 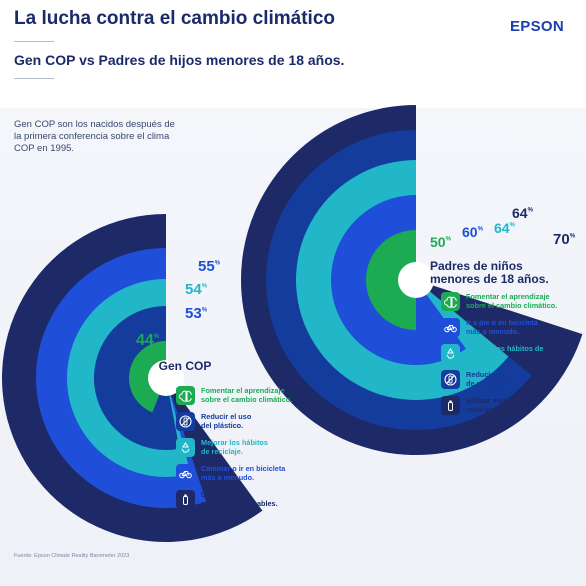 I want to click on legend-item: Caminar o ir en bicicleta más a menudo., so click(x=243, y=473).